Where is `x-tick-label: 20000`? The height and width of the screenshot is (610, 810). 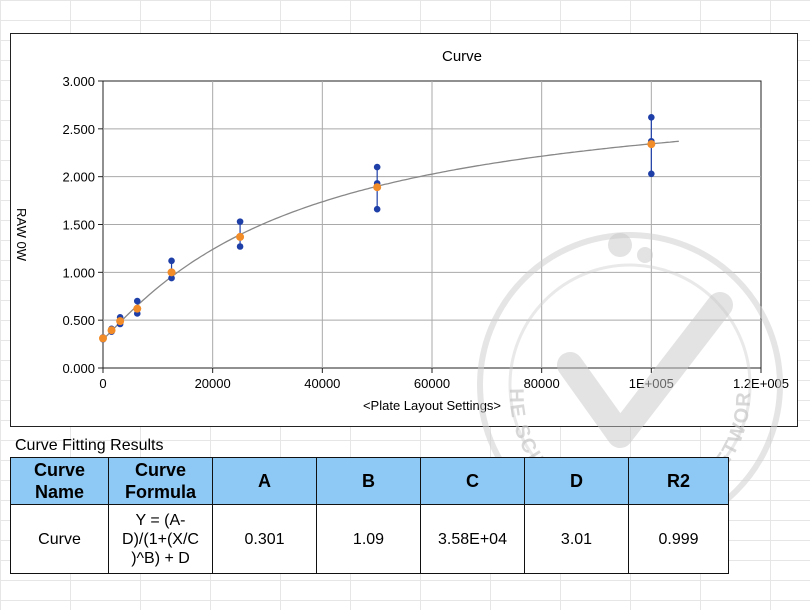 x-tick-label: 20000 is located at coordinates (213, 383).